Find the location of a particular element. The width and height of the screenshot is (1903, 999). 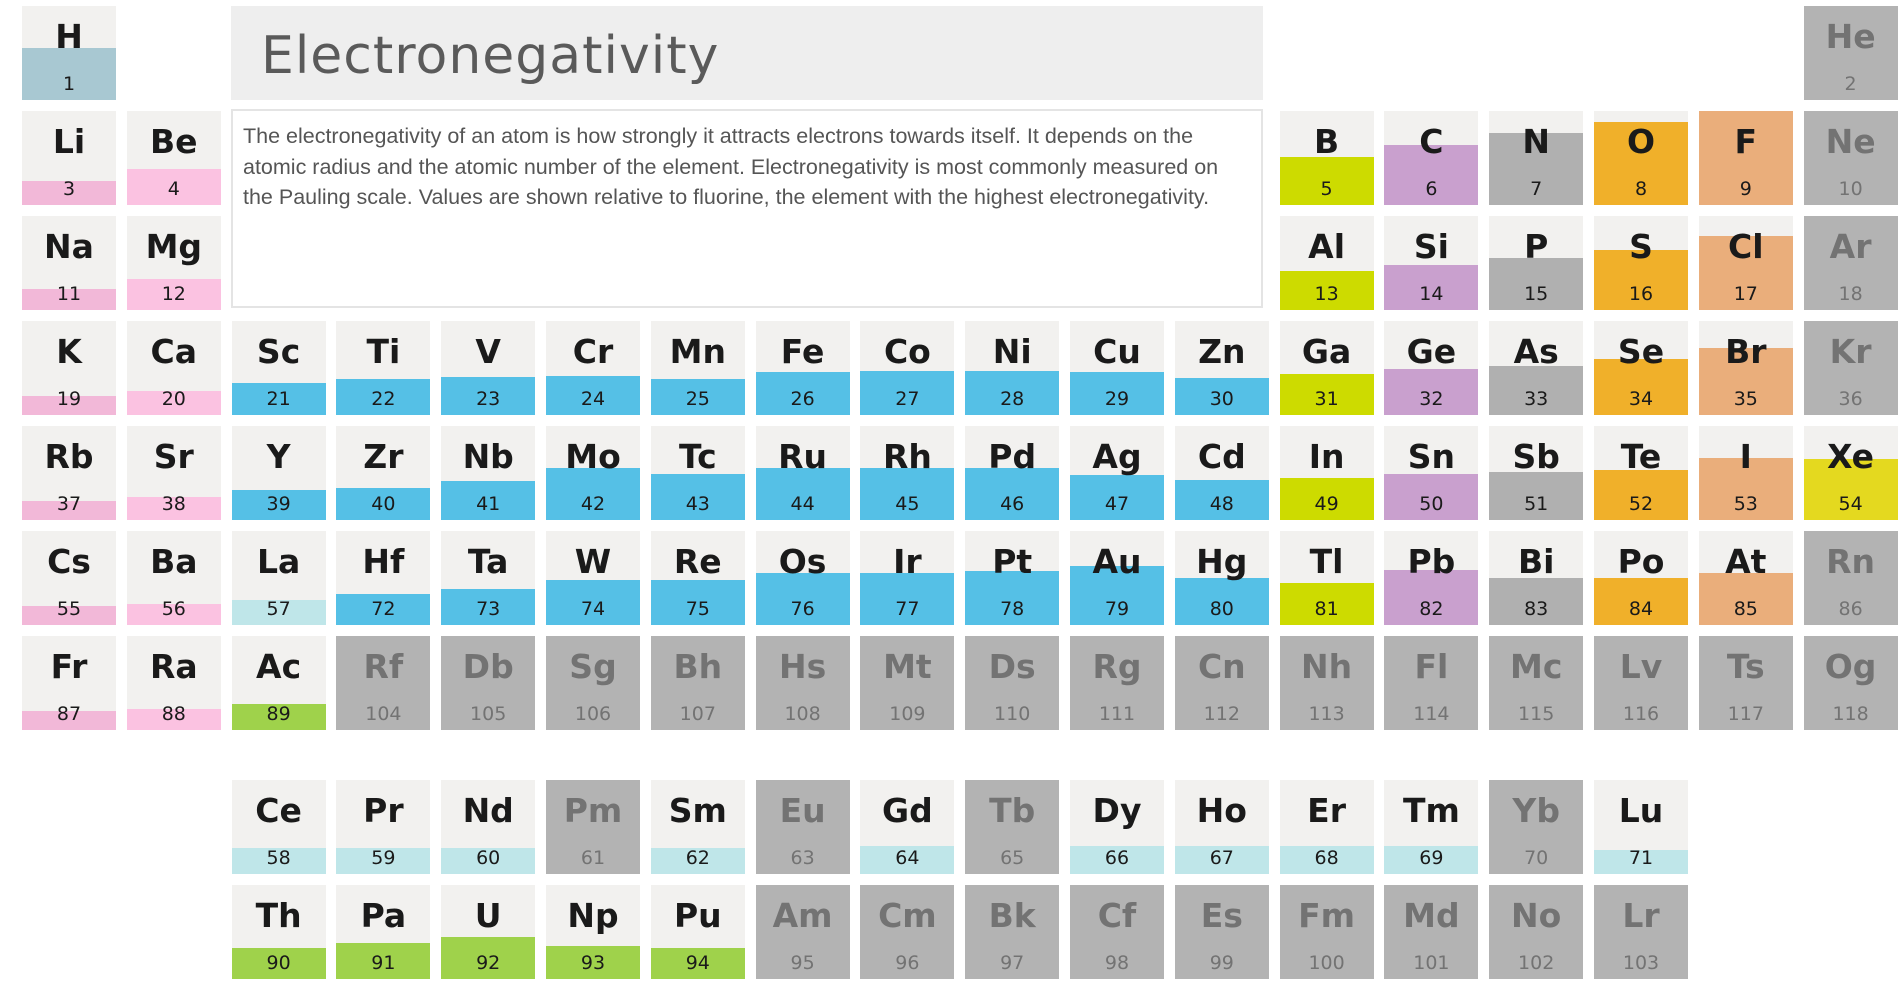

element-cl: Cl 17 is located at coordinates (1745, 263).